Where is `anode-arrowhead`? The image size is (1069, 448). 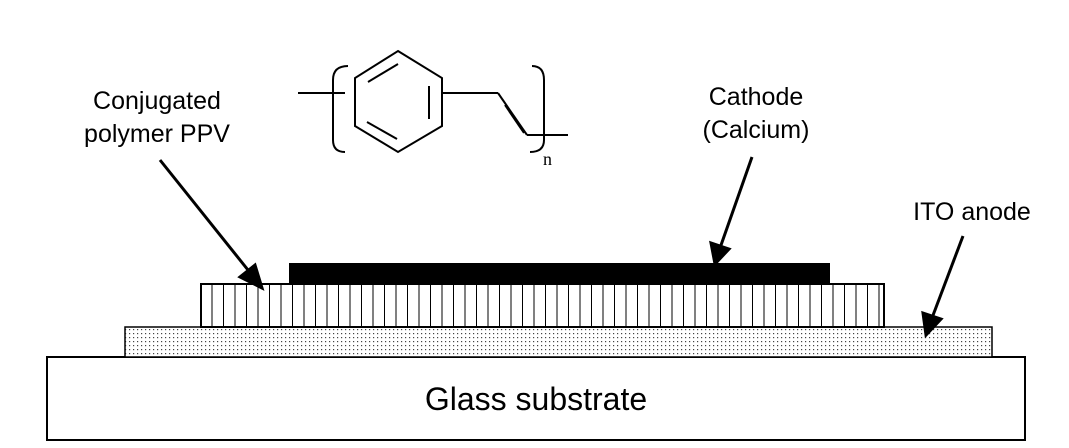 anode-arrowhead is located at coordinates (932, 324).